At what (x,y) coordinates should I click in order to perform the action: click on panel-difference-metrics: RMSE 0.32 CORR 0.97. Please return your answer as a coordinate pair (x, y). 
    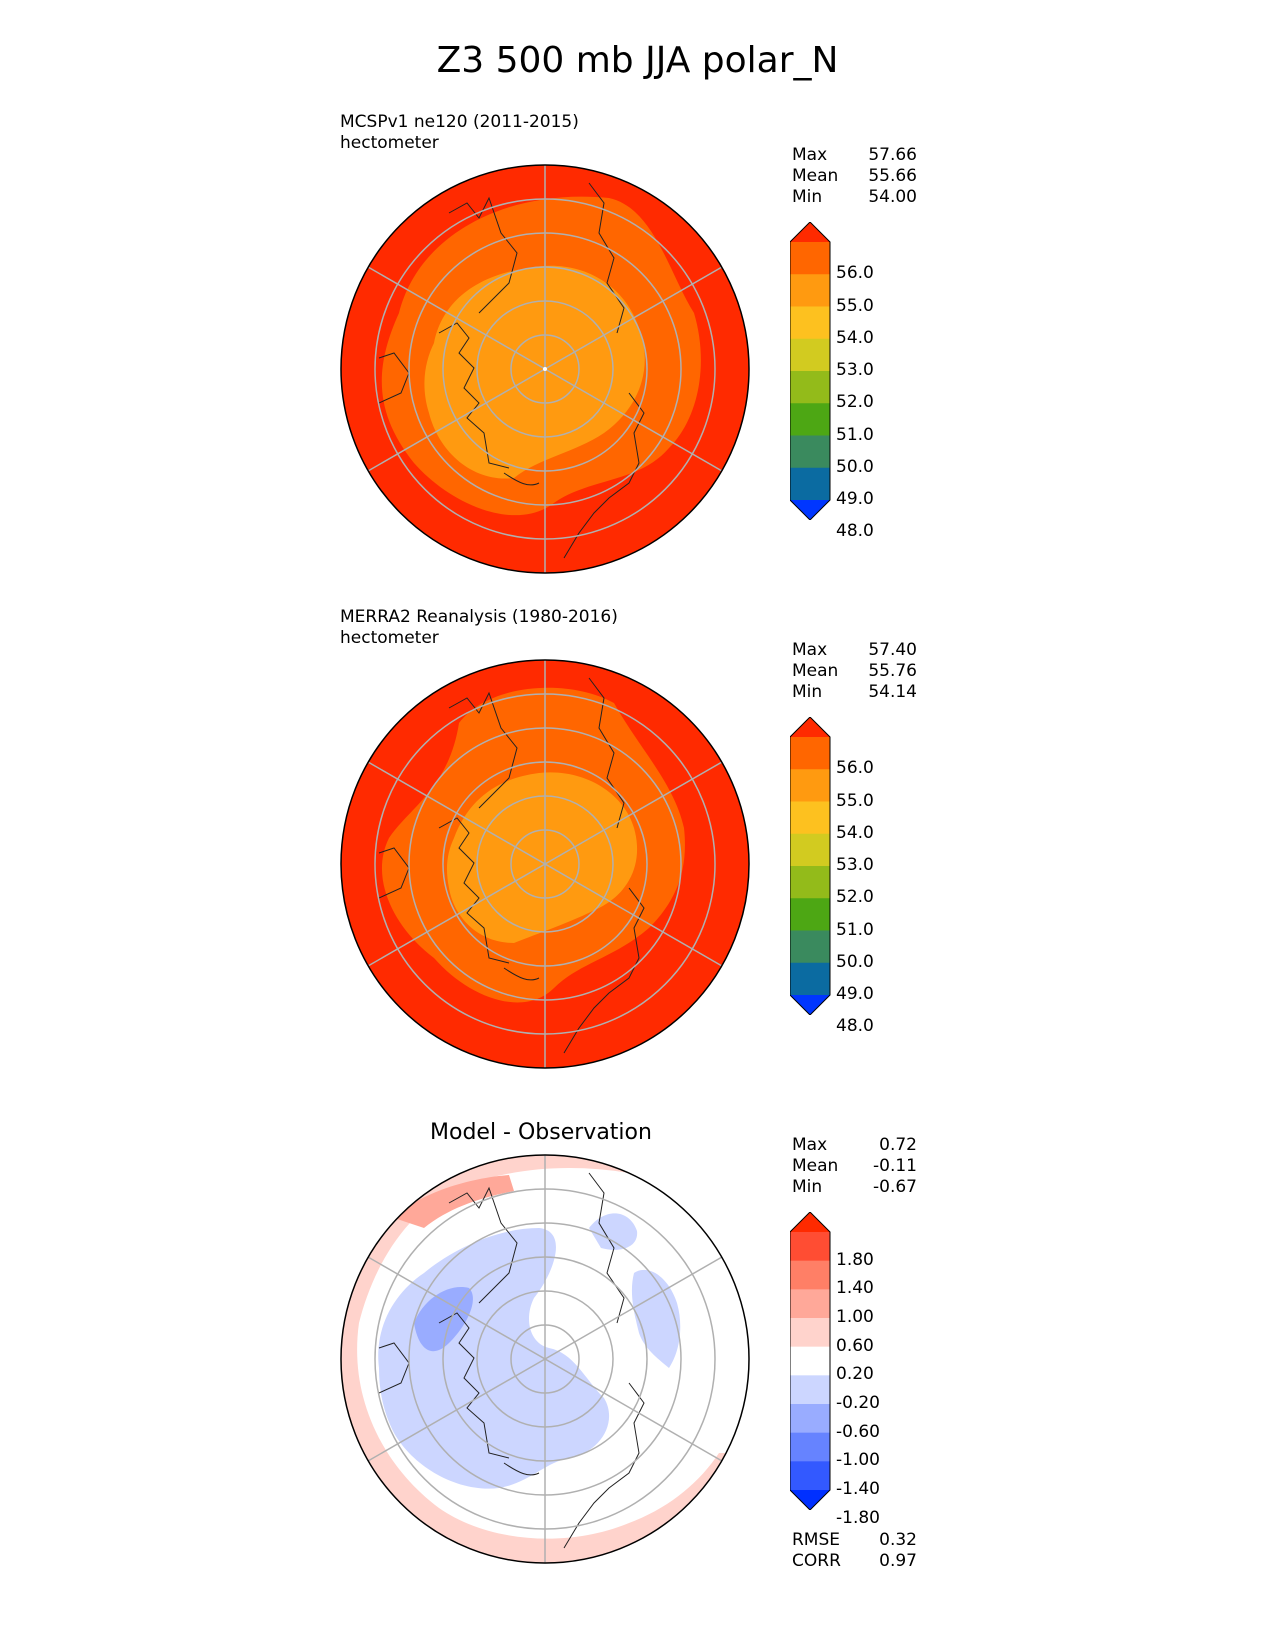
    Looking at the image, I should click on (854, 1551).